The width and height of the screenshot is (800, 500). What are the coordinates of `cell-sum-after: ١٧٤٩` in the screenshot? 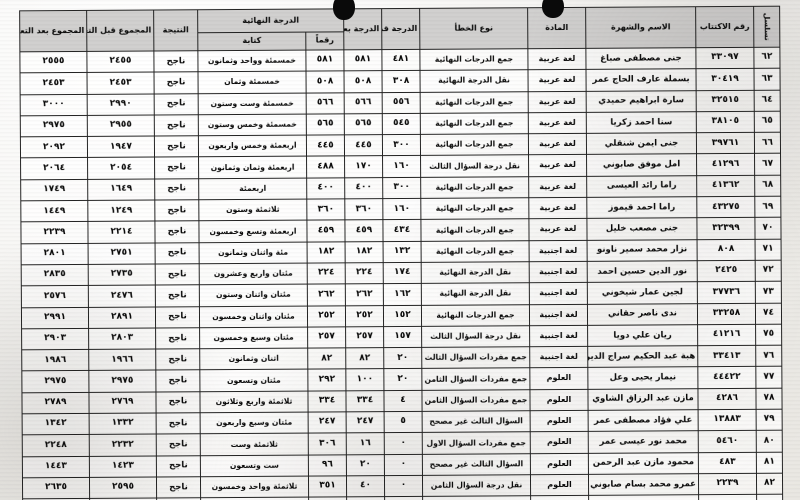 It's located at (54, 190).